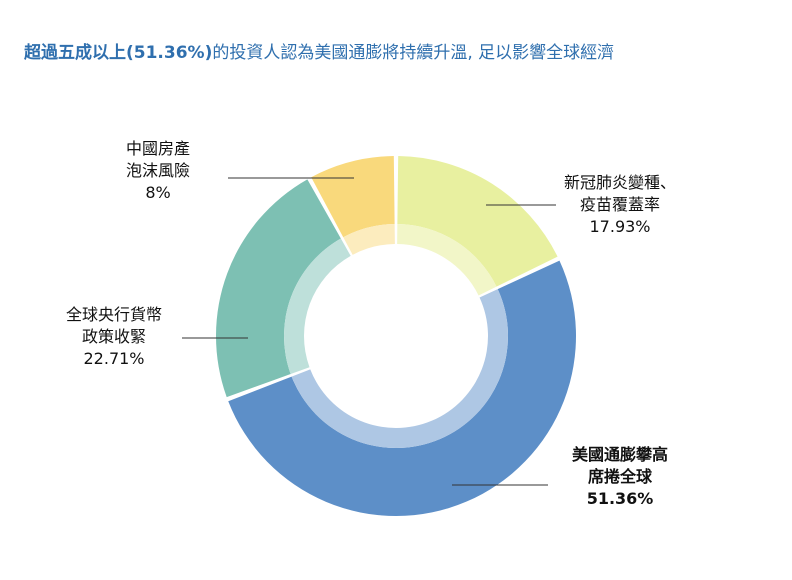  I want to click on slice-central-bank-label-line: 全球央行貨幣, so click(114, 314).